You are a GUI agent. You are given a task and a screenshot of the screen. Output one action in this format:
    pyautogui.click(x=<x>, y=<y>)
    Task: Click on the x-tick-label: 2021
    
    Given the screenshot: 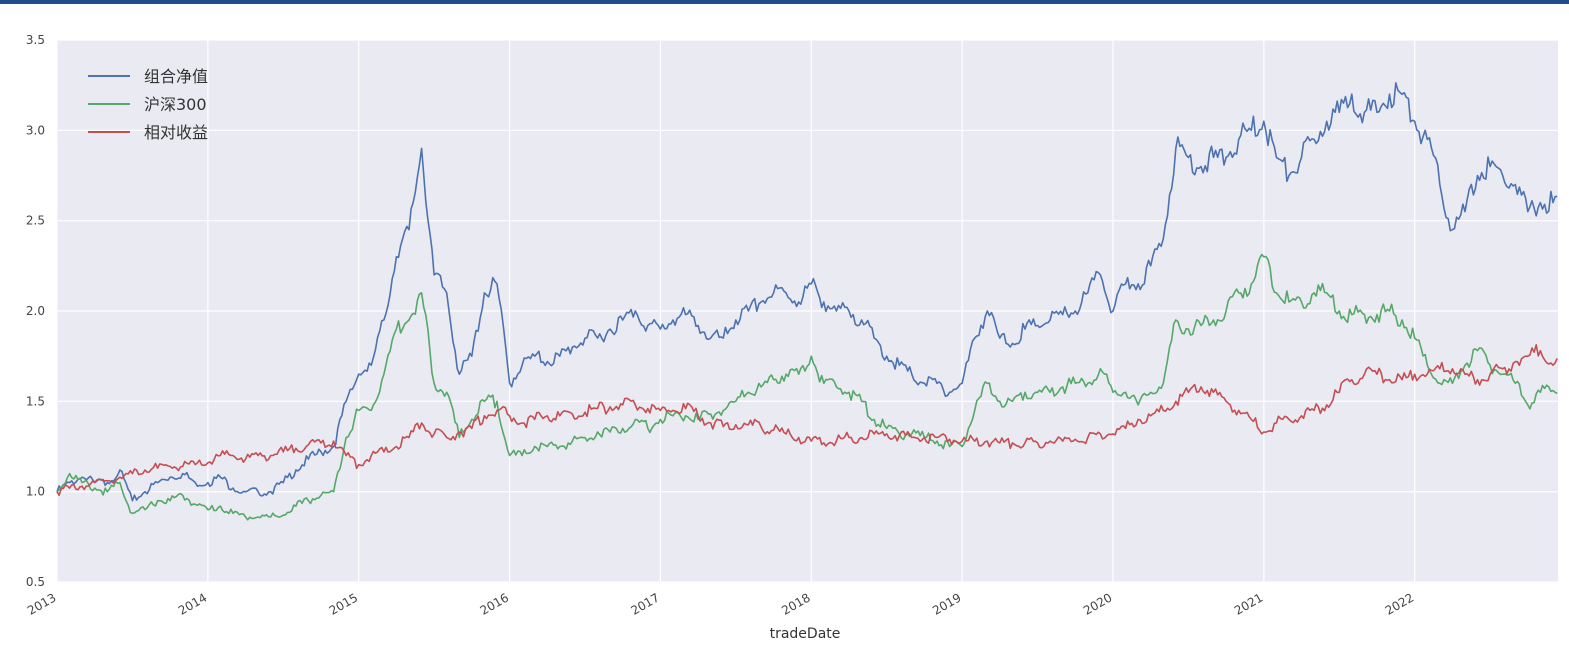 What is the action you would take?
    pyautogui.click(x=1248, y=603)
    